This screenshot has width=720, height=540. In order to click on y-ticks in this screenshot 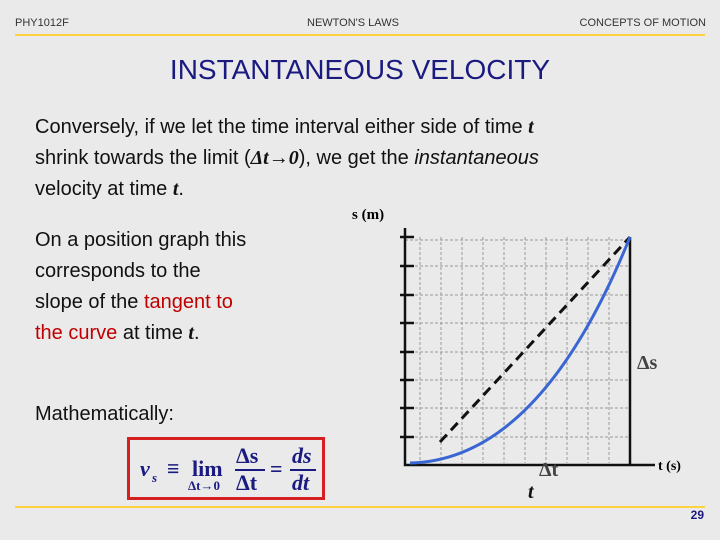, I will do `click(407, 337)`.